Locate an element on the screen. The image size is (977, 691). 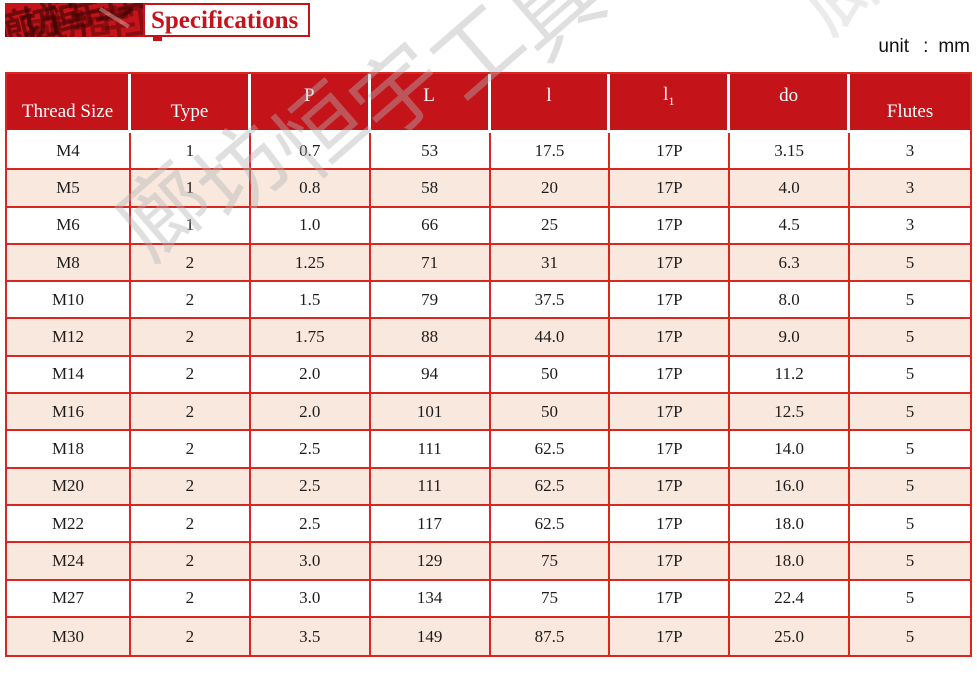
table-row: M8 2 1.25 71 31 17P 6.3 5 is located at coordinates (488, 263).